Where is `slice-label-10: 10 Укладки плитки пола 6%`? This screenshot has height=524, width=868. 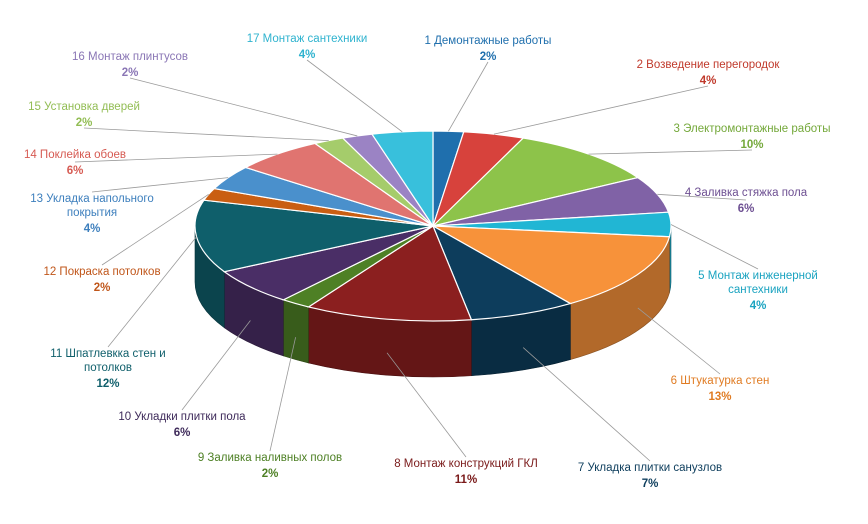
slice-label-10: 10 Укладки плитки пола 6% is located at coordinates (182, 425).